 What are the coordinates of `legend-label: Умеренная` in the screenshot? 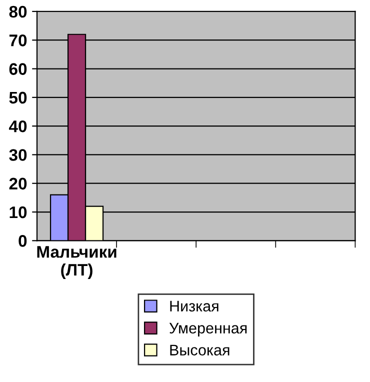 It's located at (208, 329).